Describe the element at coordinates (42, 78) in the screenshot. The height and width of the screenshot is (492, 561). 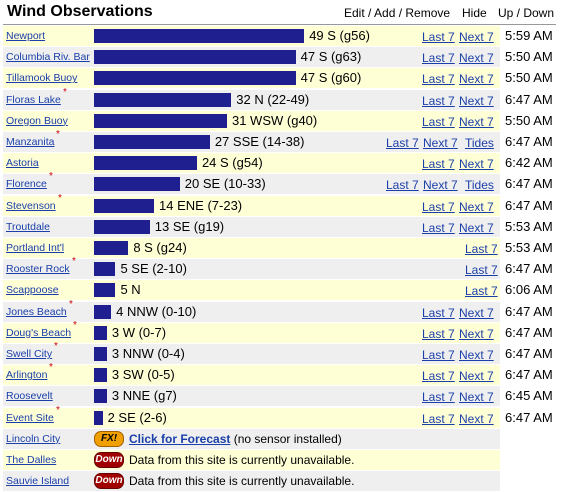
I see `station-name-link: Tillamook Buoy` at that location.